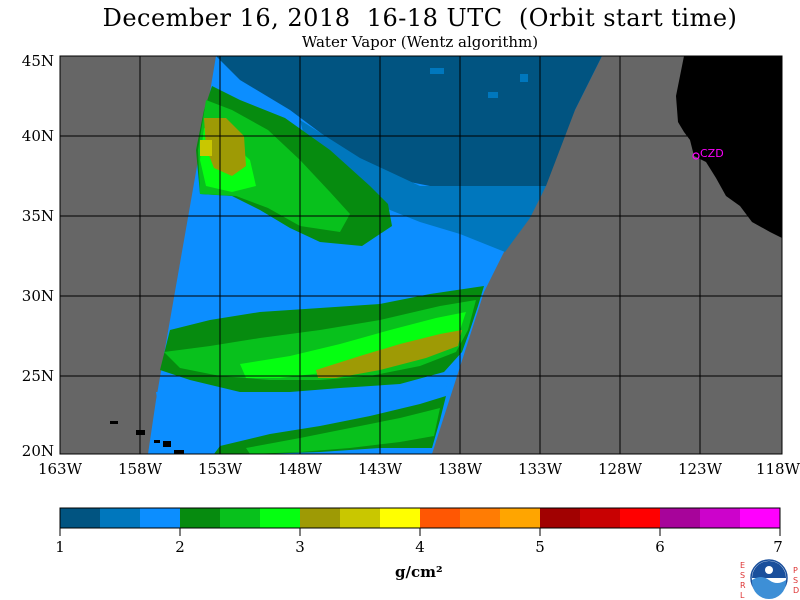  What do you see at coordinates (38, 216) in the screenshot?
I see `lat-label: 35N` at bounding box center [38, 216].